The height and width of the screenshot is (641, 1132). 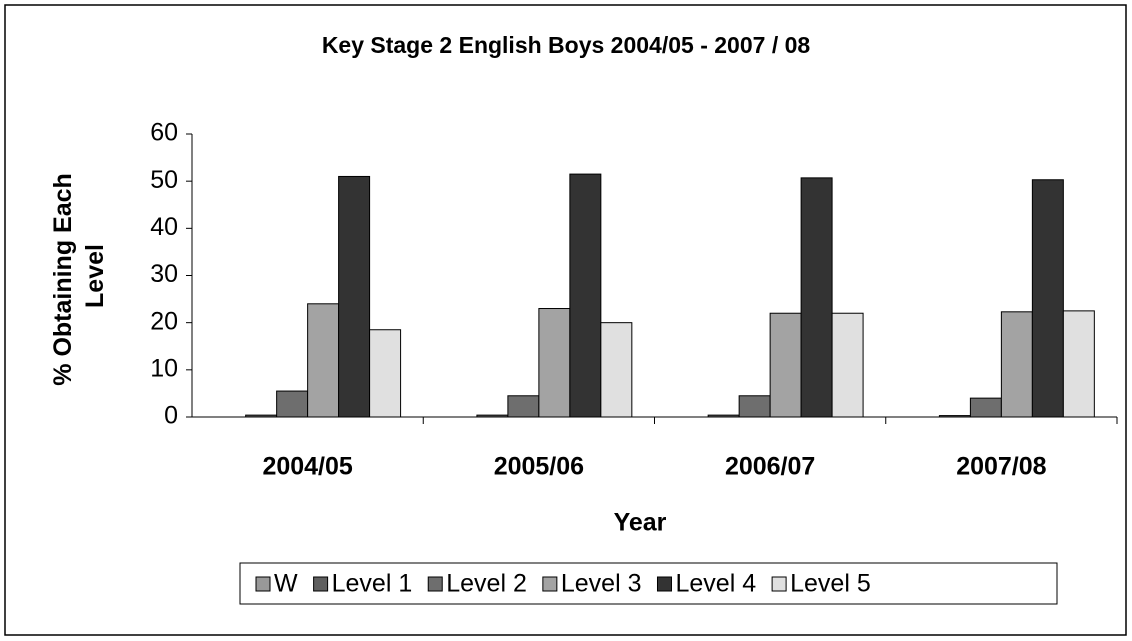 What do you see at coordinates (648, 583) in the screenshot?
I see `legend-box` at bounding box center [648, 583].